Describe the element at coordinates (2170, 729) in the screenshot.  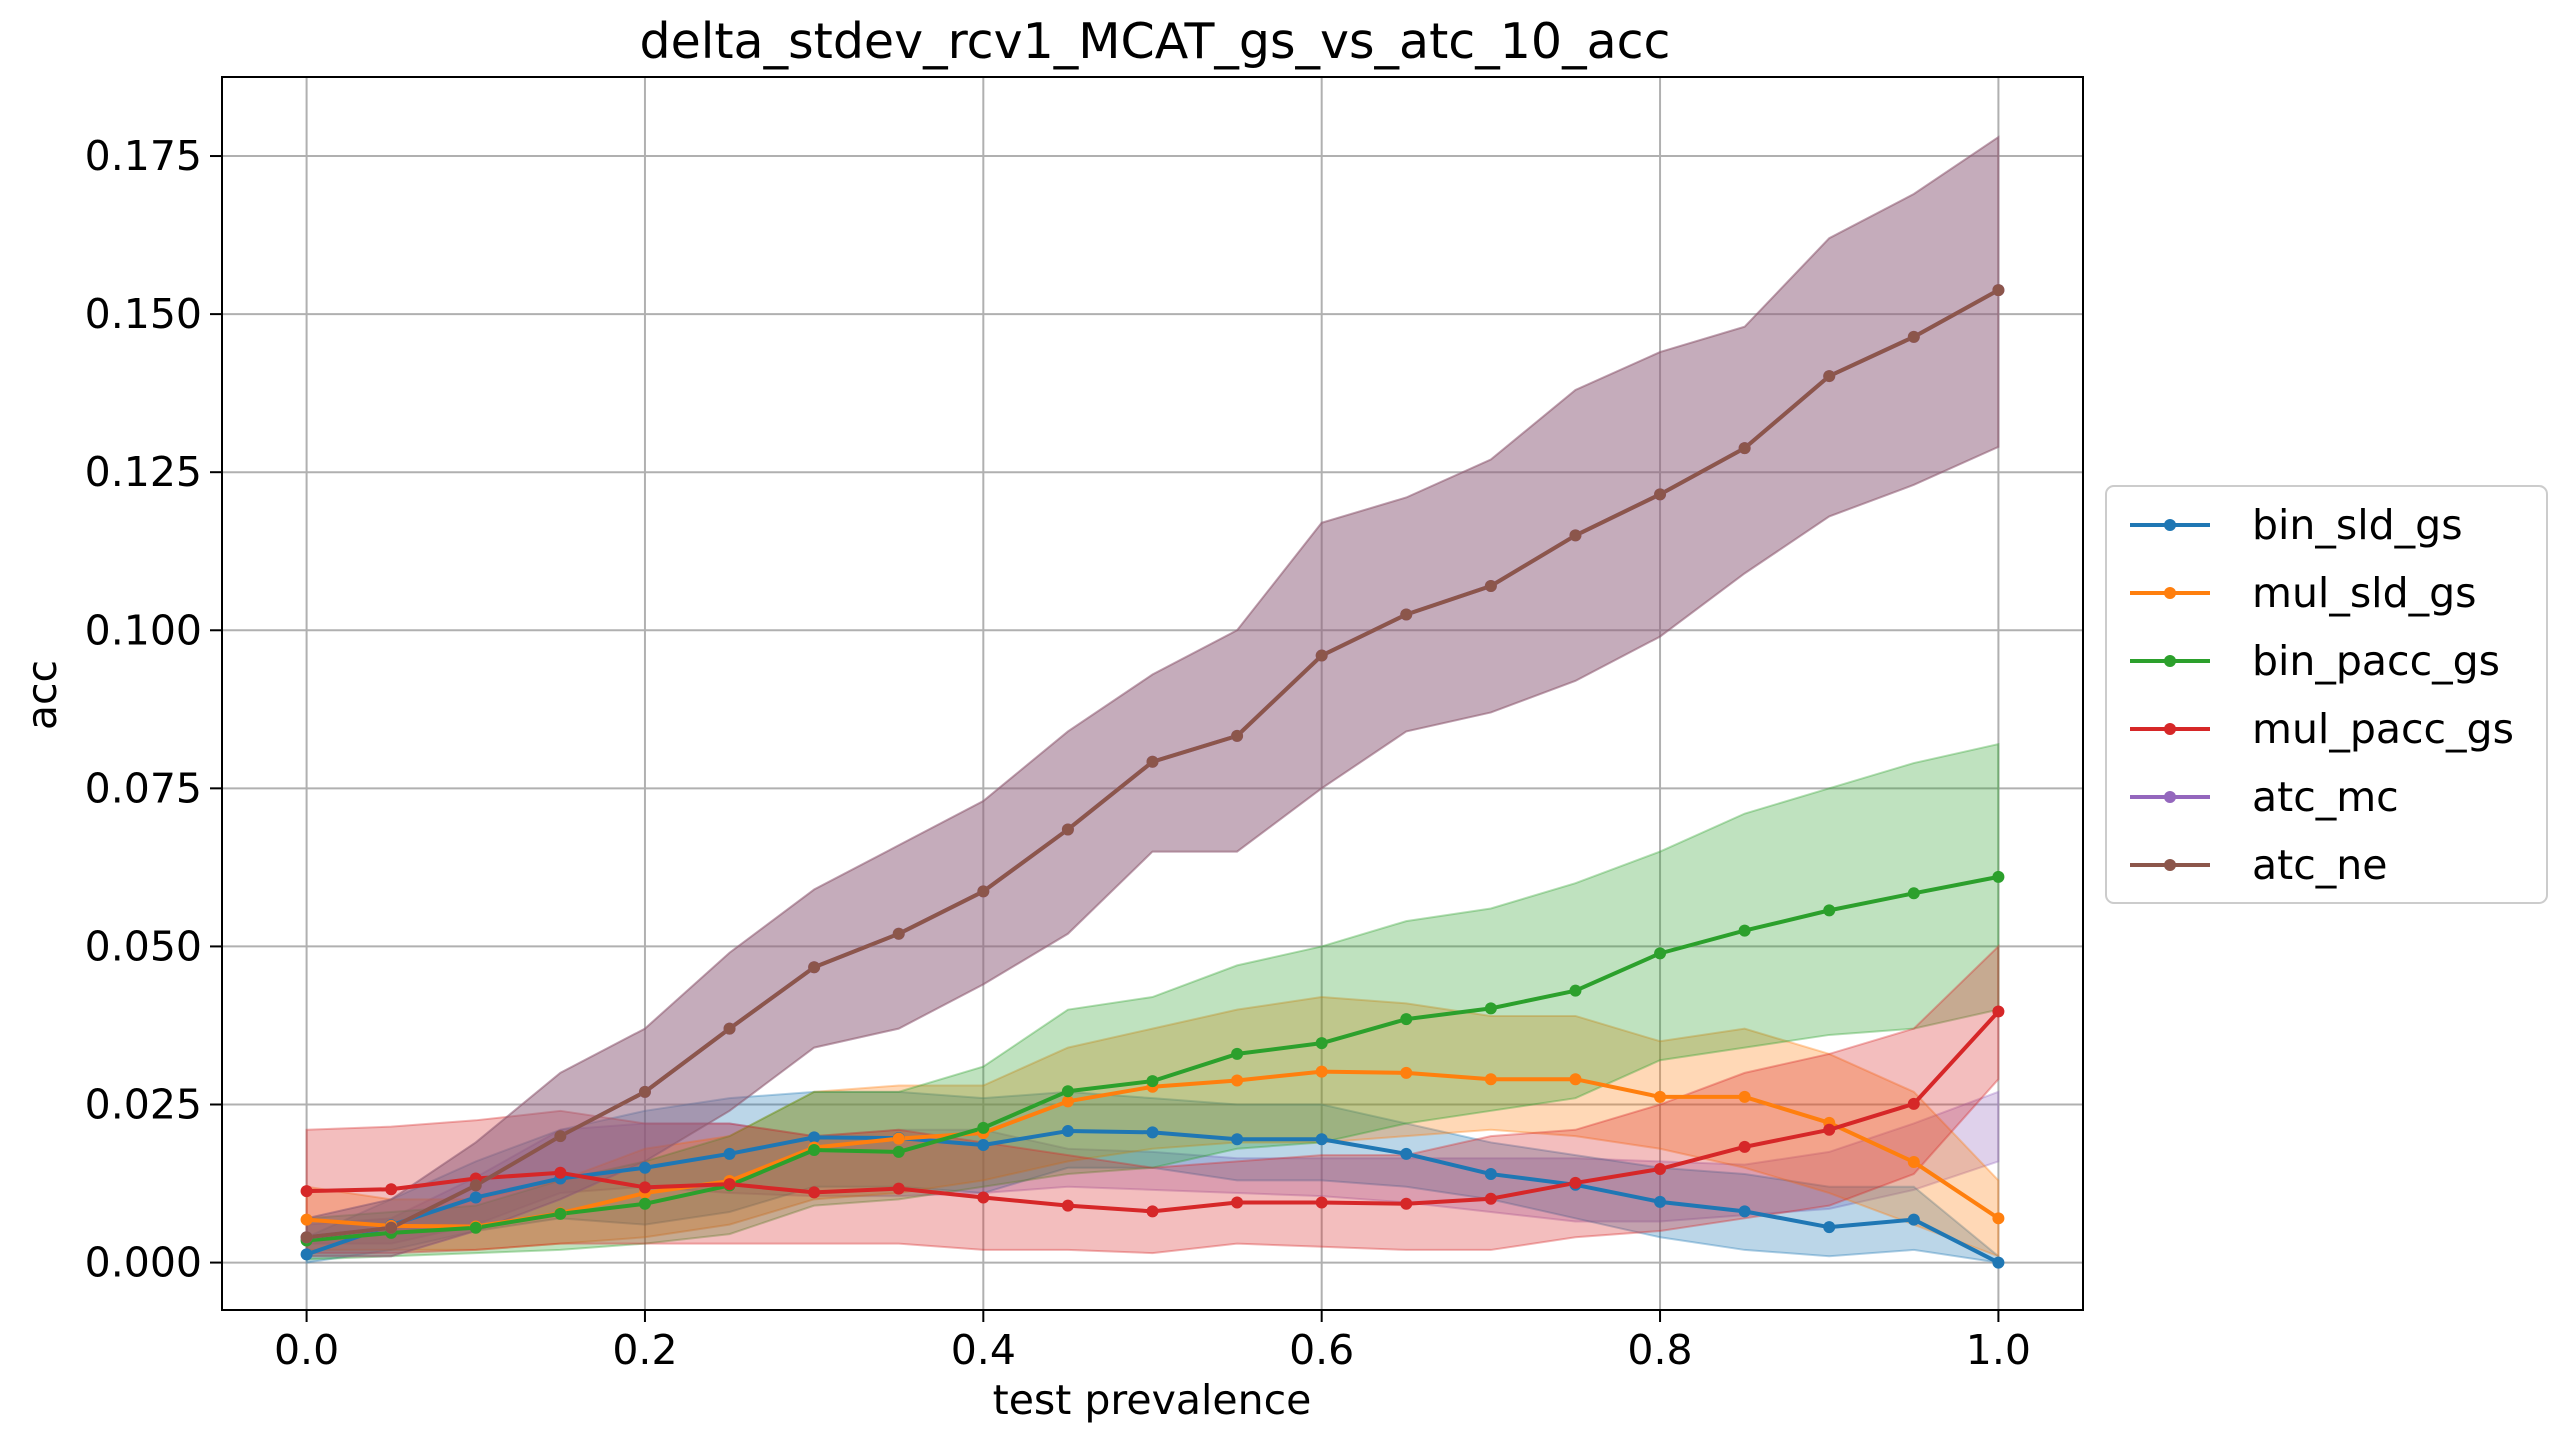
I see `legend-marker-mul-pacc-gs` at that location.